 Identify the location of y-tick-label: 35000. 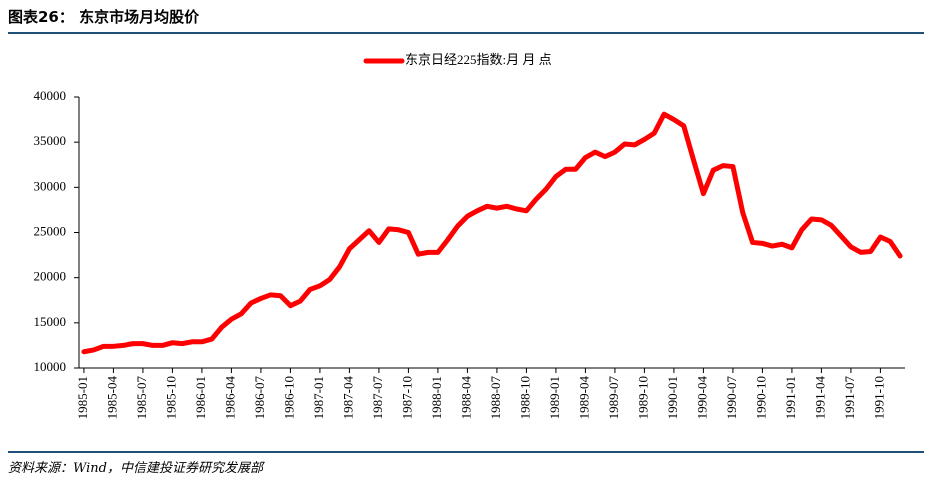
(50, 140).